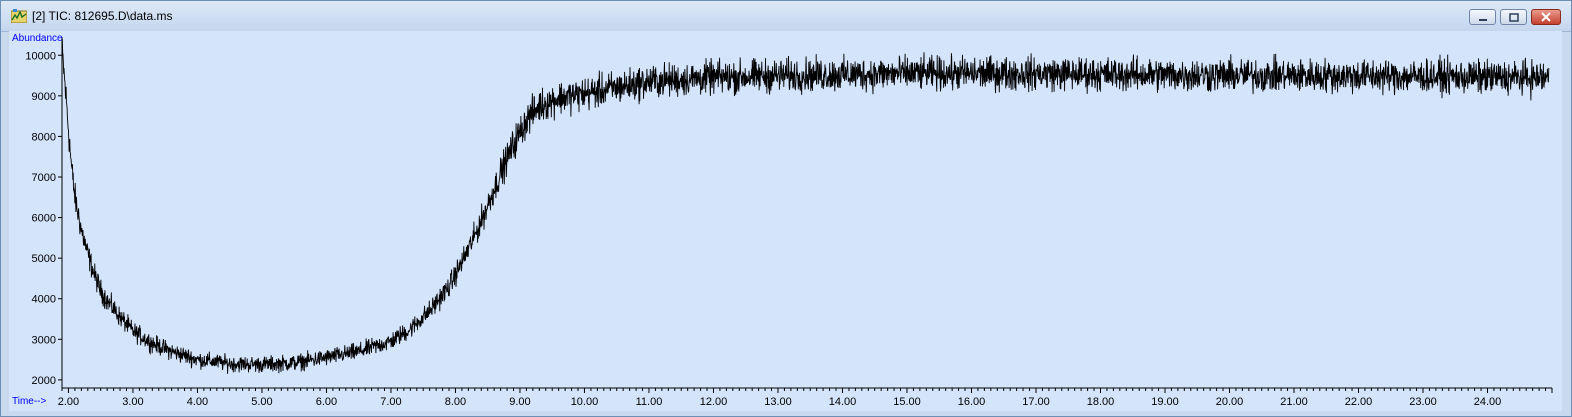 This screenshot has height=417, width=1572. Describe the element at coordinates (907, 402) in the screenshot. I see `x-tick-label: 15.00` at that location.